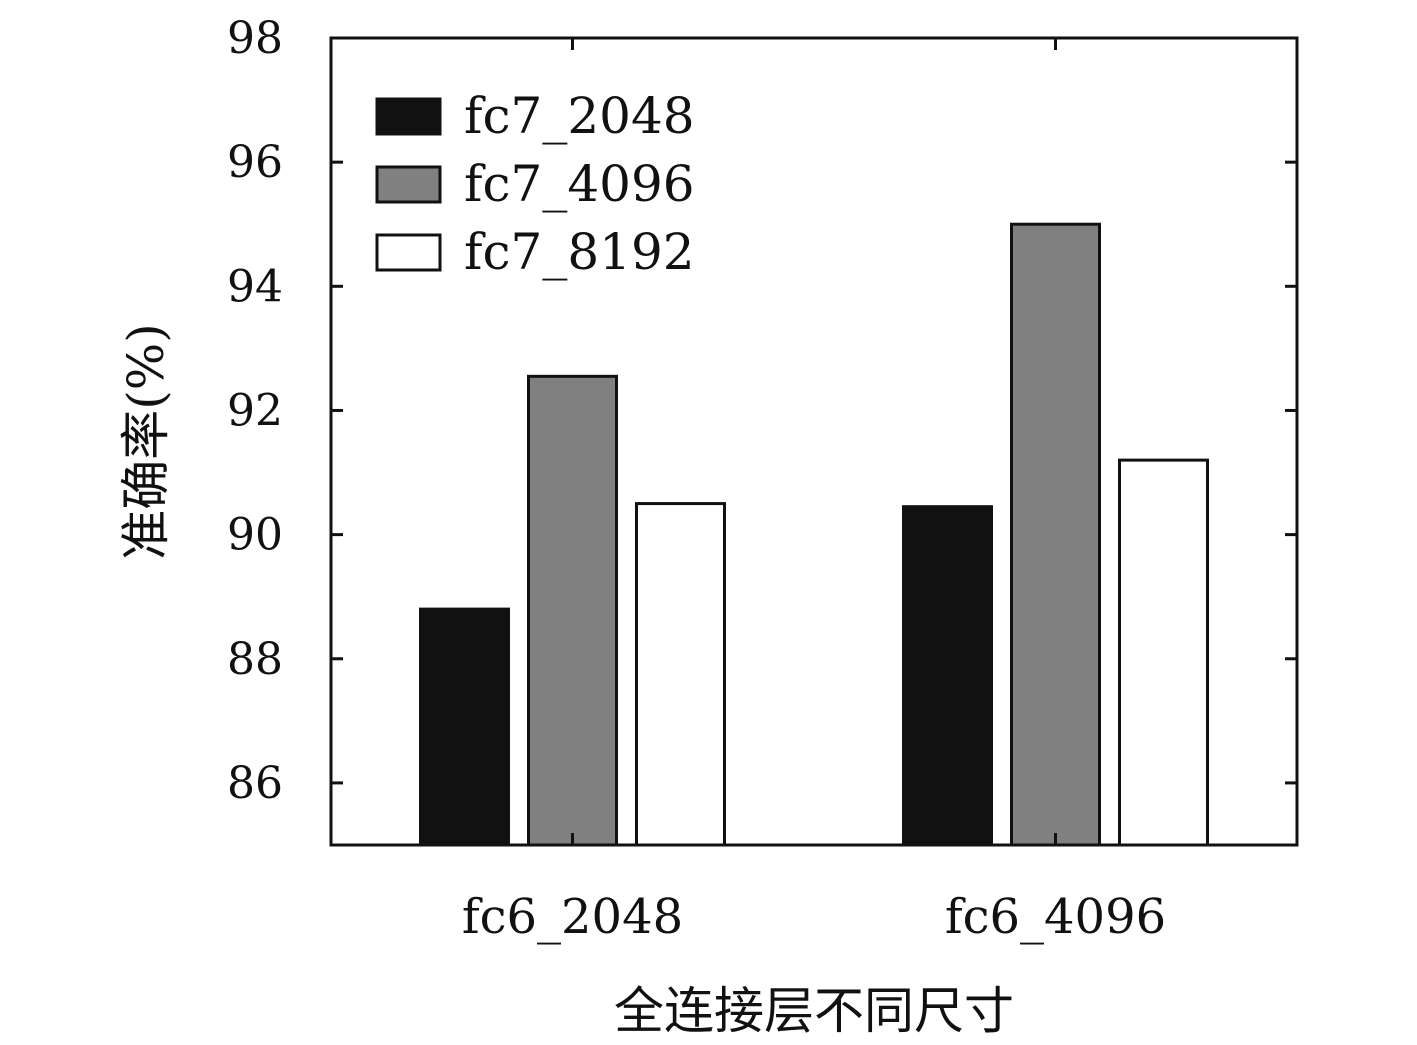 This screenshot has width=1417, height=1045. What do you see at coordinates (680, 674) in the screenshot?
I see `bar-fc7_8192-fc6_2048` at bounding box center [680, 674].